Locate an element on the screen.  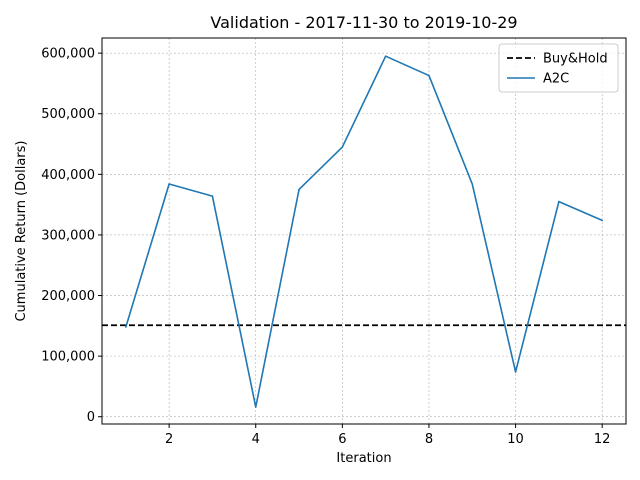
x-axis-ticks: 2 4 6 8 10 12 is located at coordinates (387, 435).